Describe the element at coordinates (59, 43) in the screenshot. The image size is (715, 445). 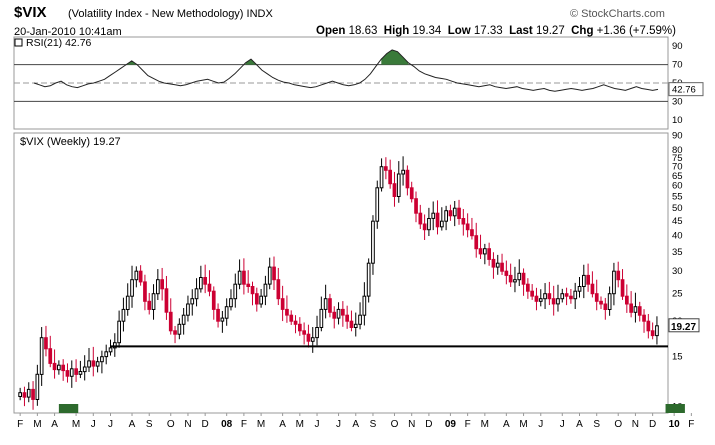
I see `rsi-legend-label: RSI(21) 42.76` at that location.